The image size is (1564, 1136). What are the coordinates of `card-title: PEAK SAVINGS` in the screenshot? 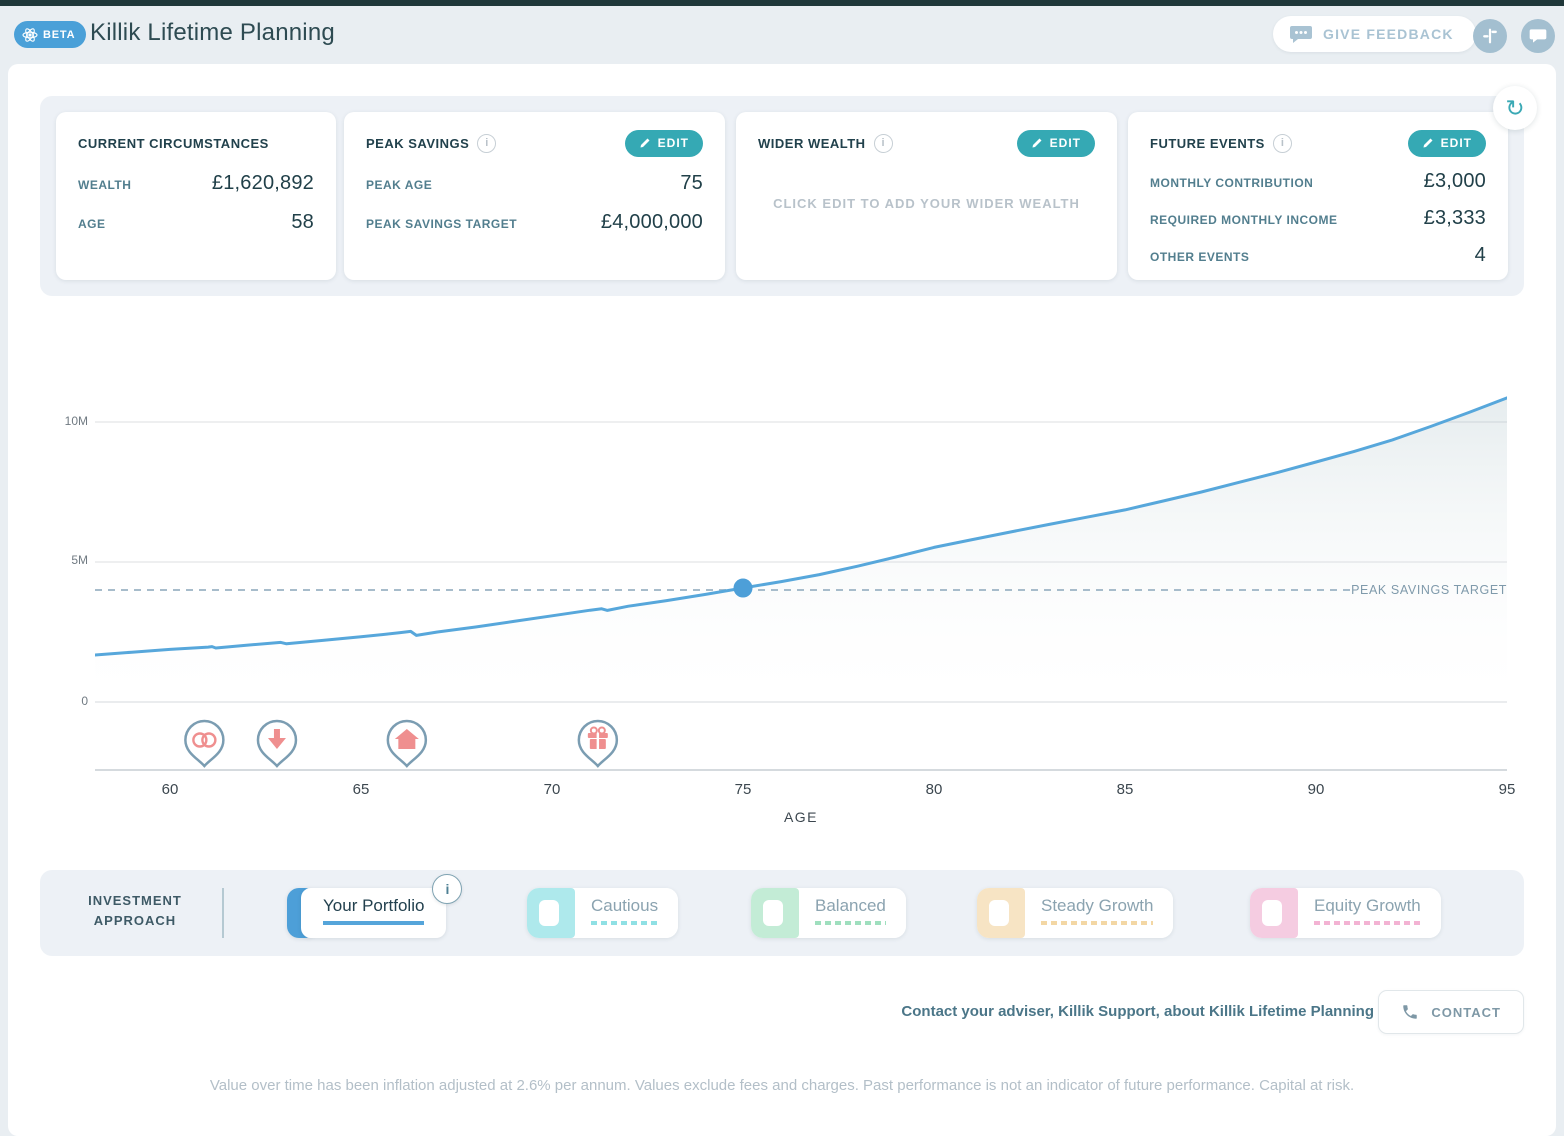 It's located at (418, 143).